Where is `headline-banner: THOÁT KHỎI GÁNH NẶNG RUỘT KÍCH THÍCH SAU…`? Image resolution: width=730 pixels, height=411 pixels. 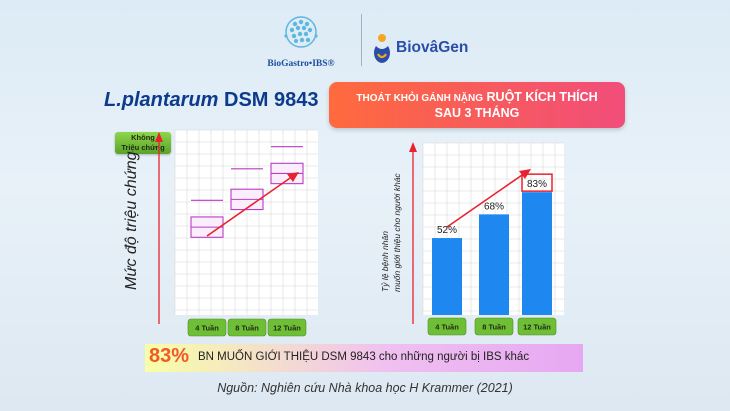 headline-banner: THOÁT KHỎI GÁNH NẶNG RUỘT KÍCH THÍCH SAU… is located at coordinates (477, 105).